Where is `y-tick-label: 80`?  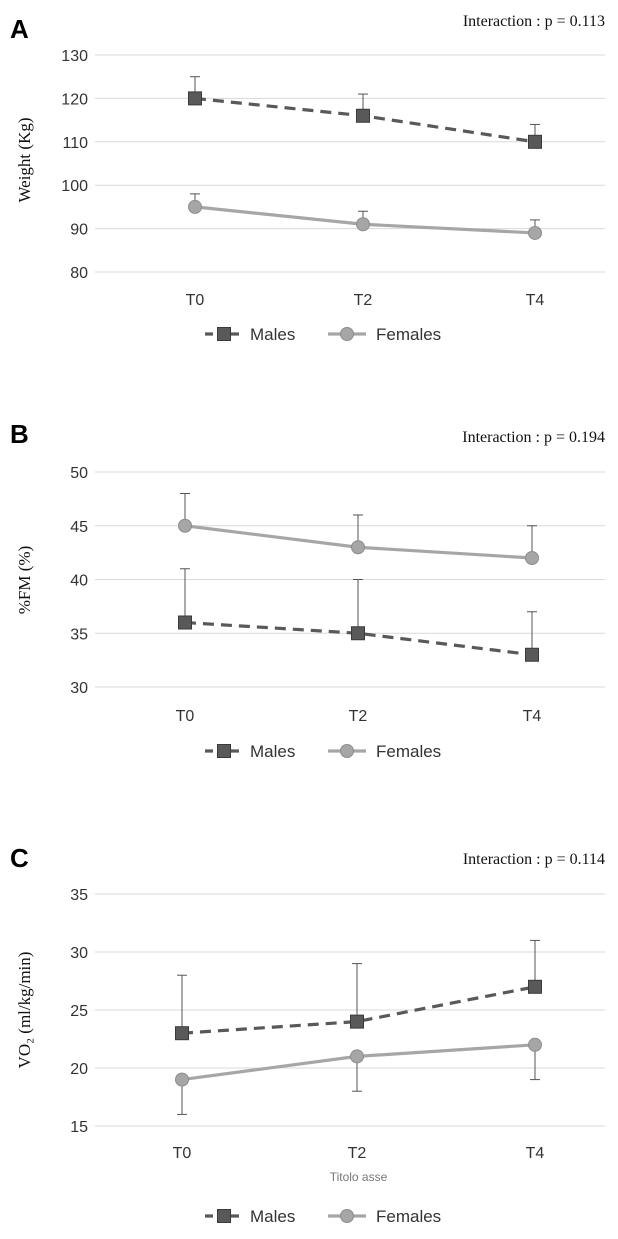 y-tick-label: 80 is located at coordinates (79, 273).